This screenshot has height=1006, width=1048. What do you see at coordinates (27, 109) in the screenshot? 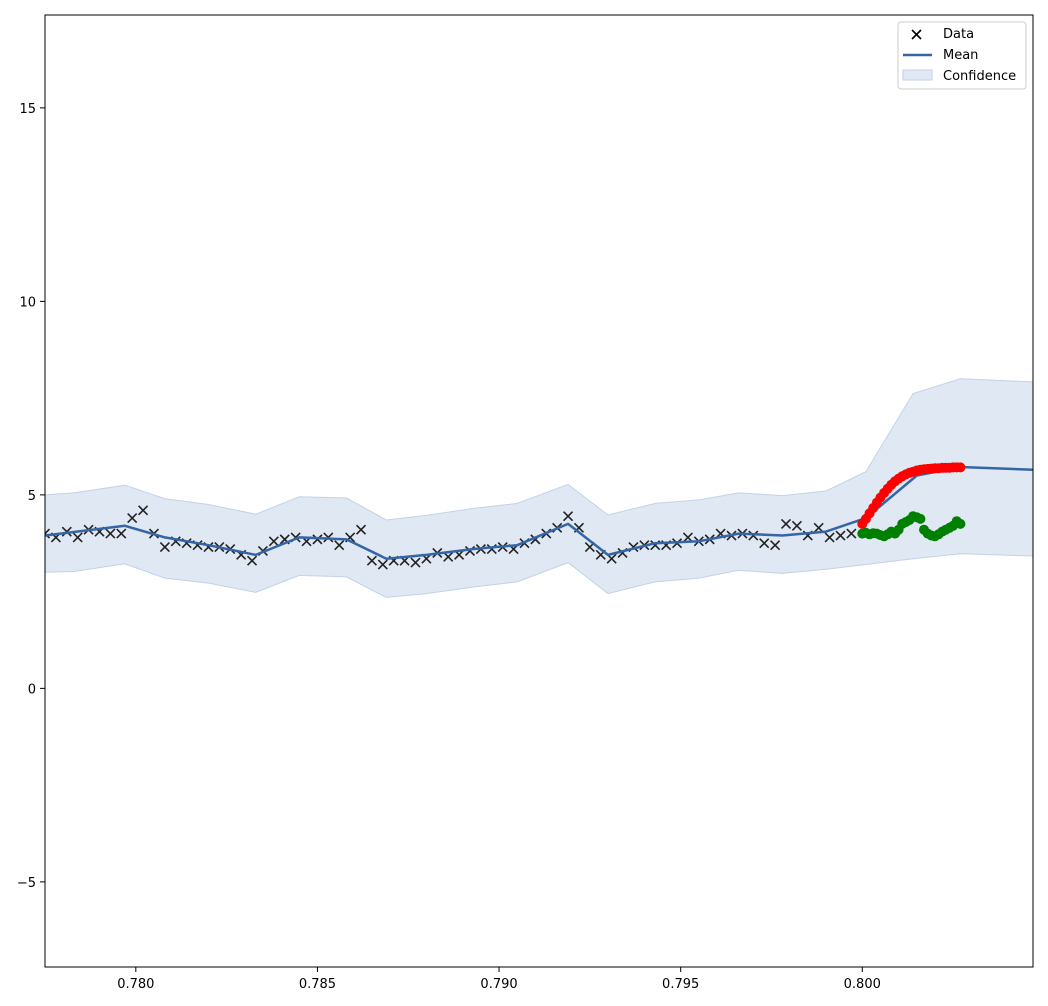
I see `y-tick-label: 15` at bounding box center [27, 109].